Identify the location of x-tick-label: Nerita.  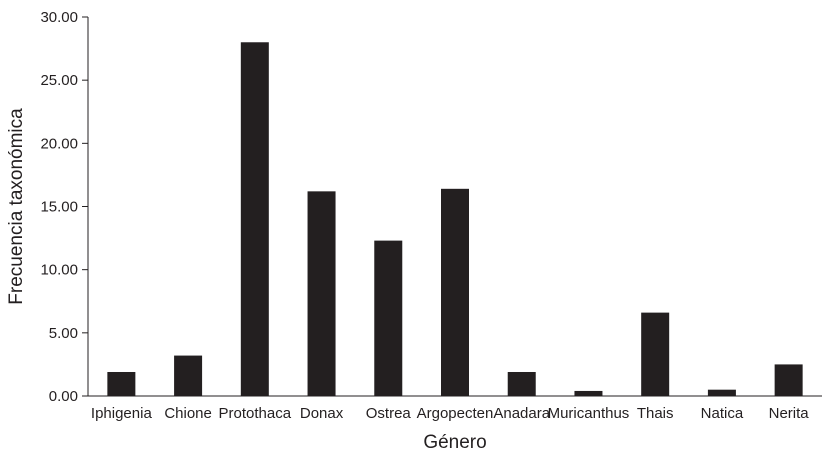
(789, 413).